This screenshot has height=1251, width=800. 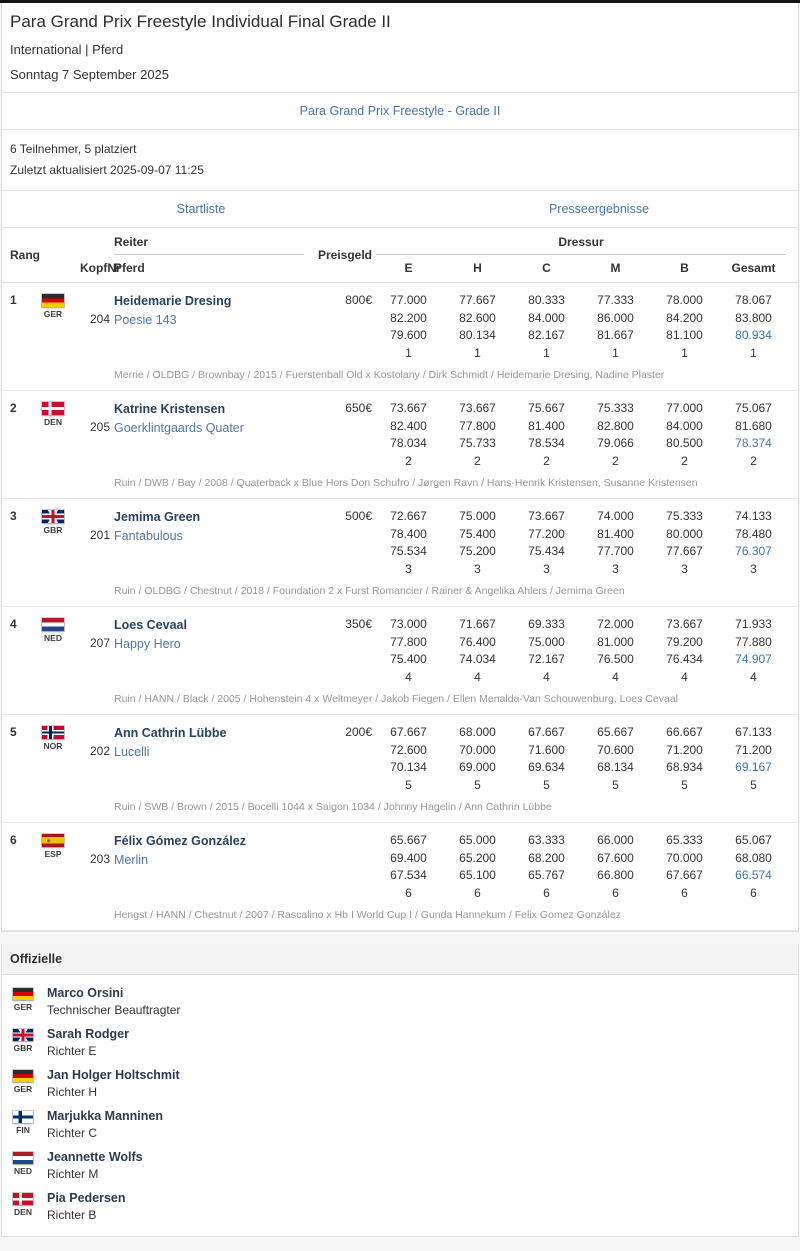 I want to click on country-code: ESP, so click(x=53, y=854).